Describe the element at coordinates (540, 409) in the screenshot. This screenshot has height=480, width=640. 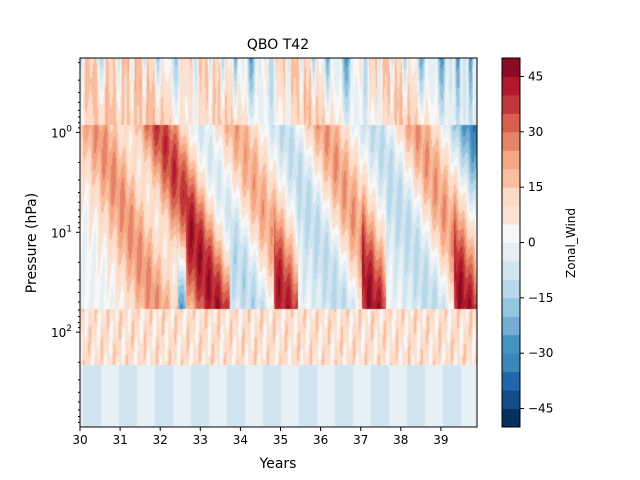
I see `colorbar-tick-label: −45` at that location.